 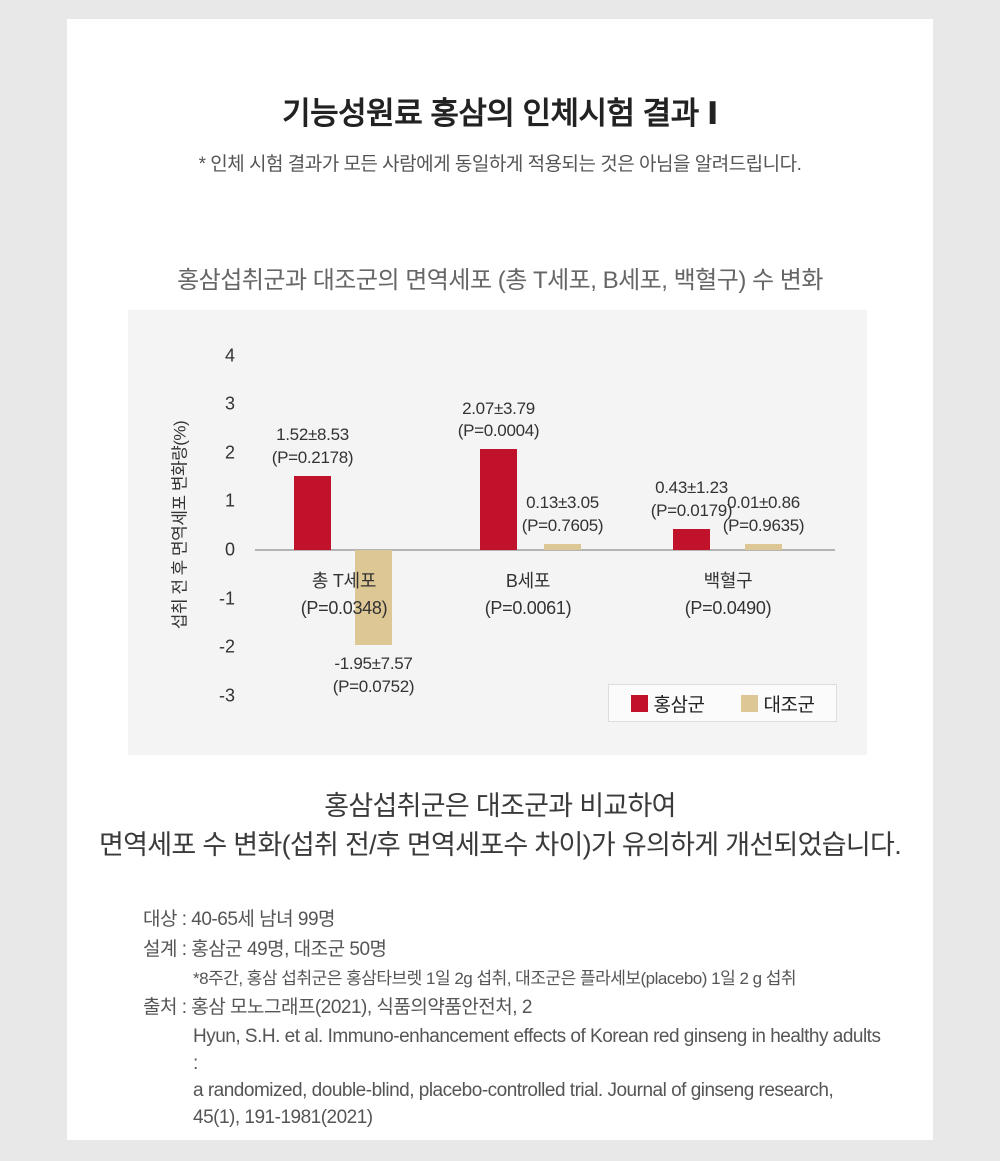 What do you see at coordinates (313, 447) in the screenshot?
I see `bar-value-label: 1.52±8.53 (P=0.2178)` at bounding box center [313, 447].